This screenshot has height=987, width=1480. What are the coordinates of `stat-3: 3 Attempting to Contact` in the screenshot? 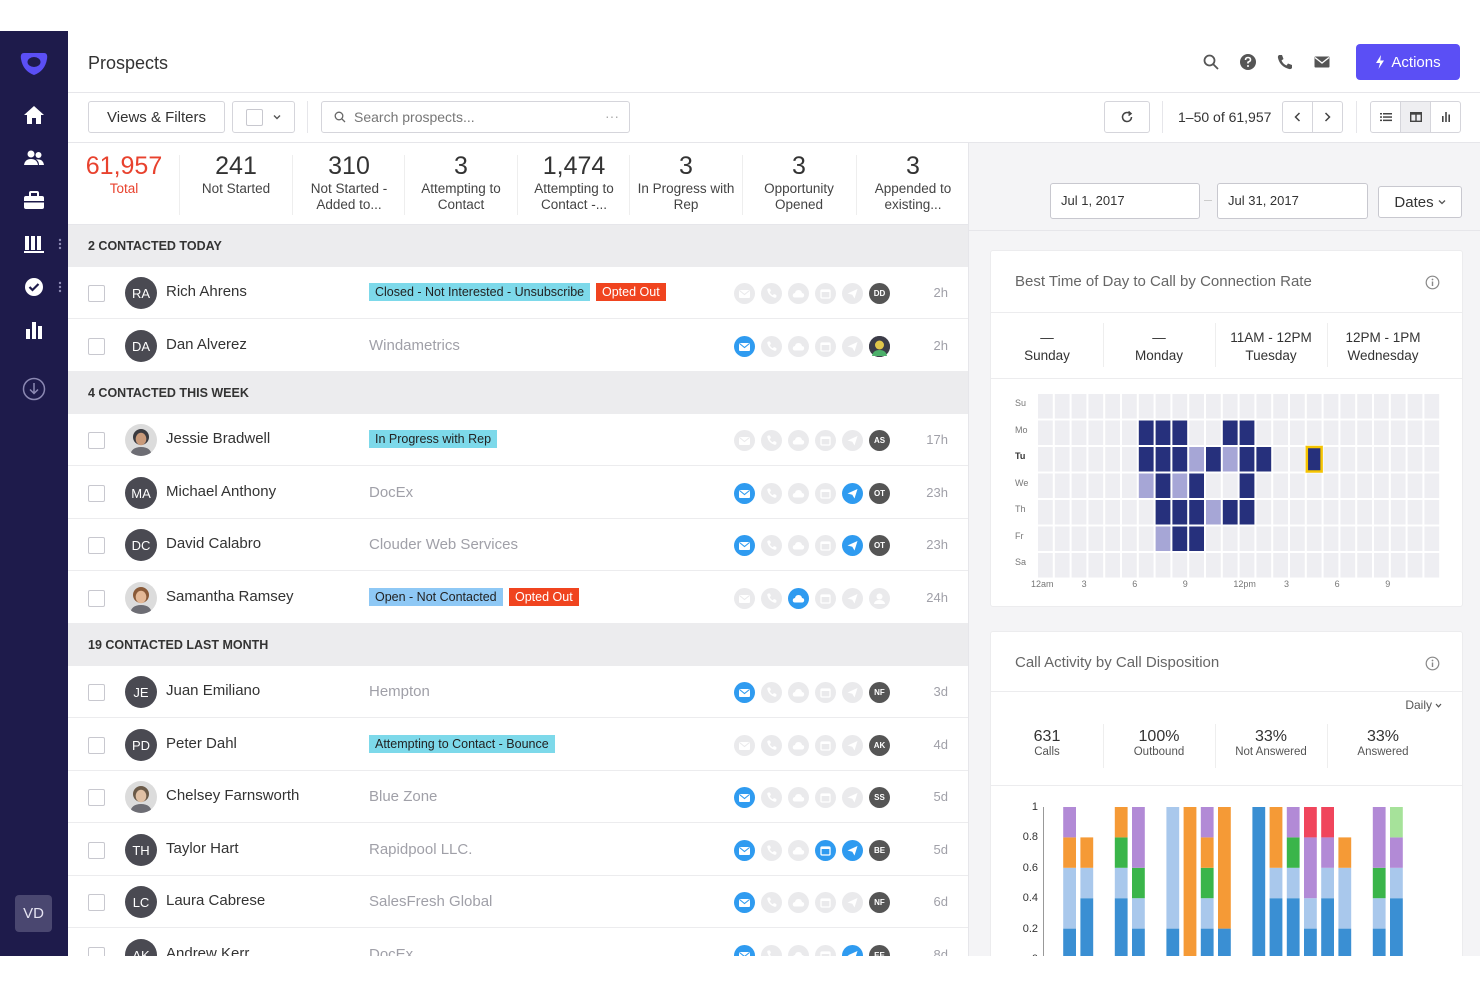 It's located at (461, 182).